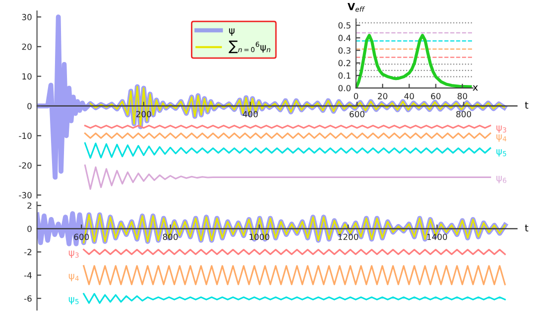 The image size is (537, 321). Describe the element at coordinates (231, 32) in the screenshot. I see `legend-label: ψ` at that location.